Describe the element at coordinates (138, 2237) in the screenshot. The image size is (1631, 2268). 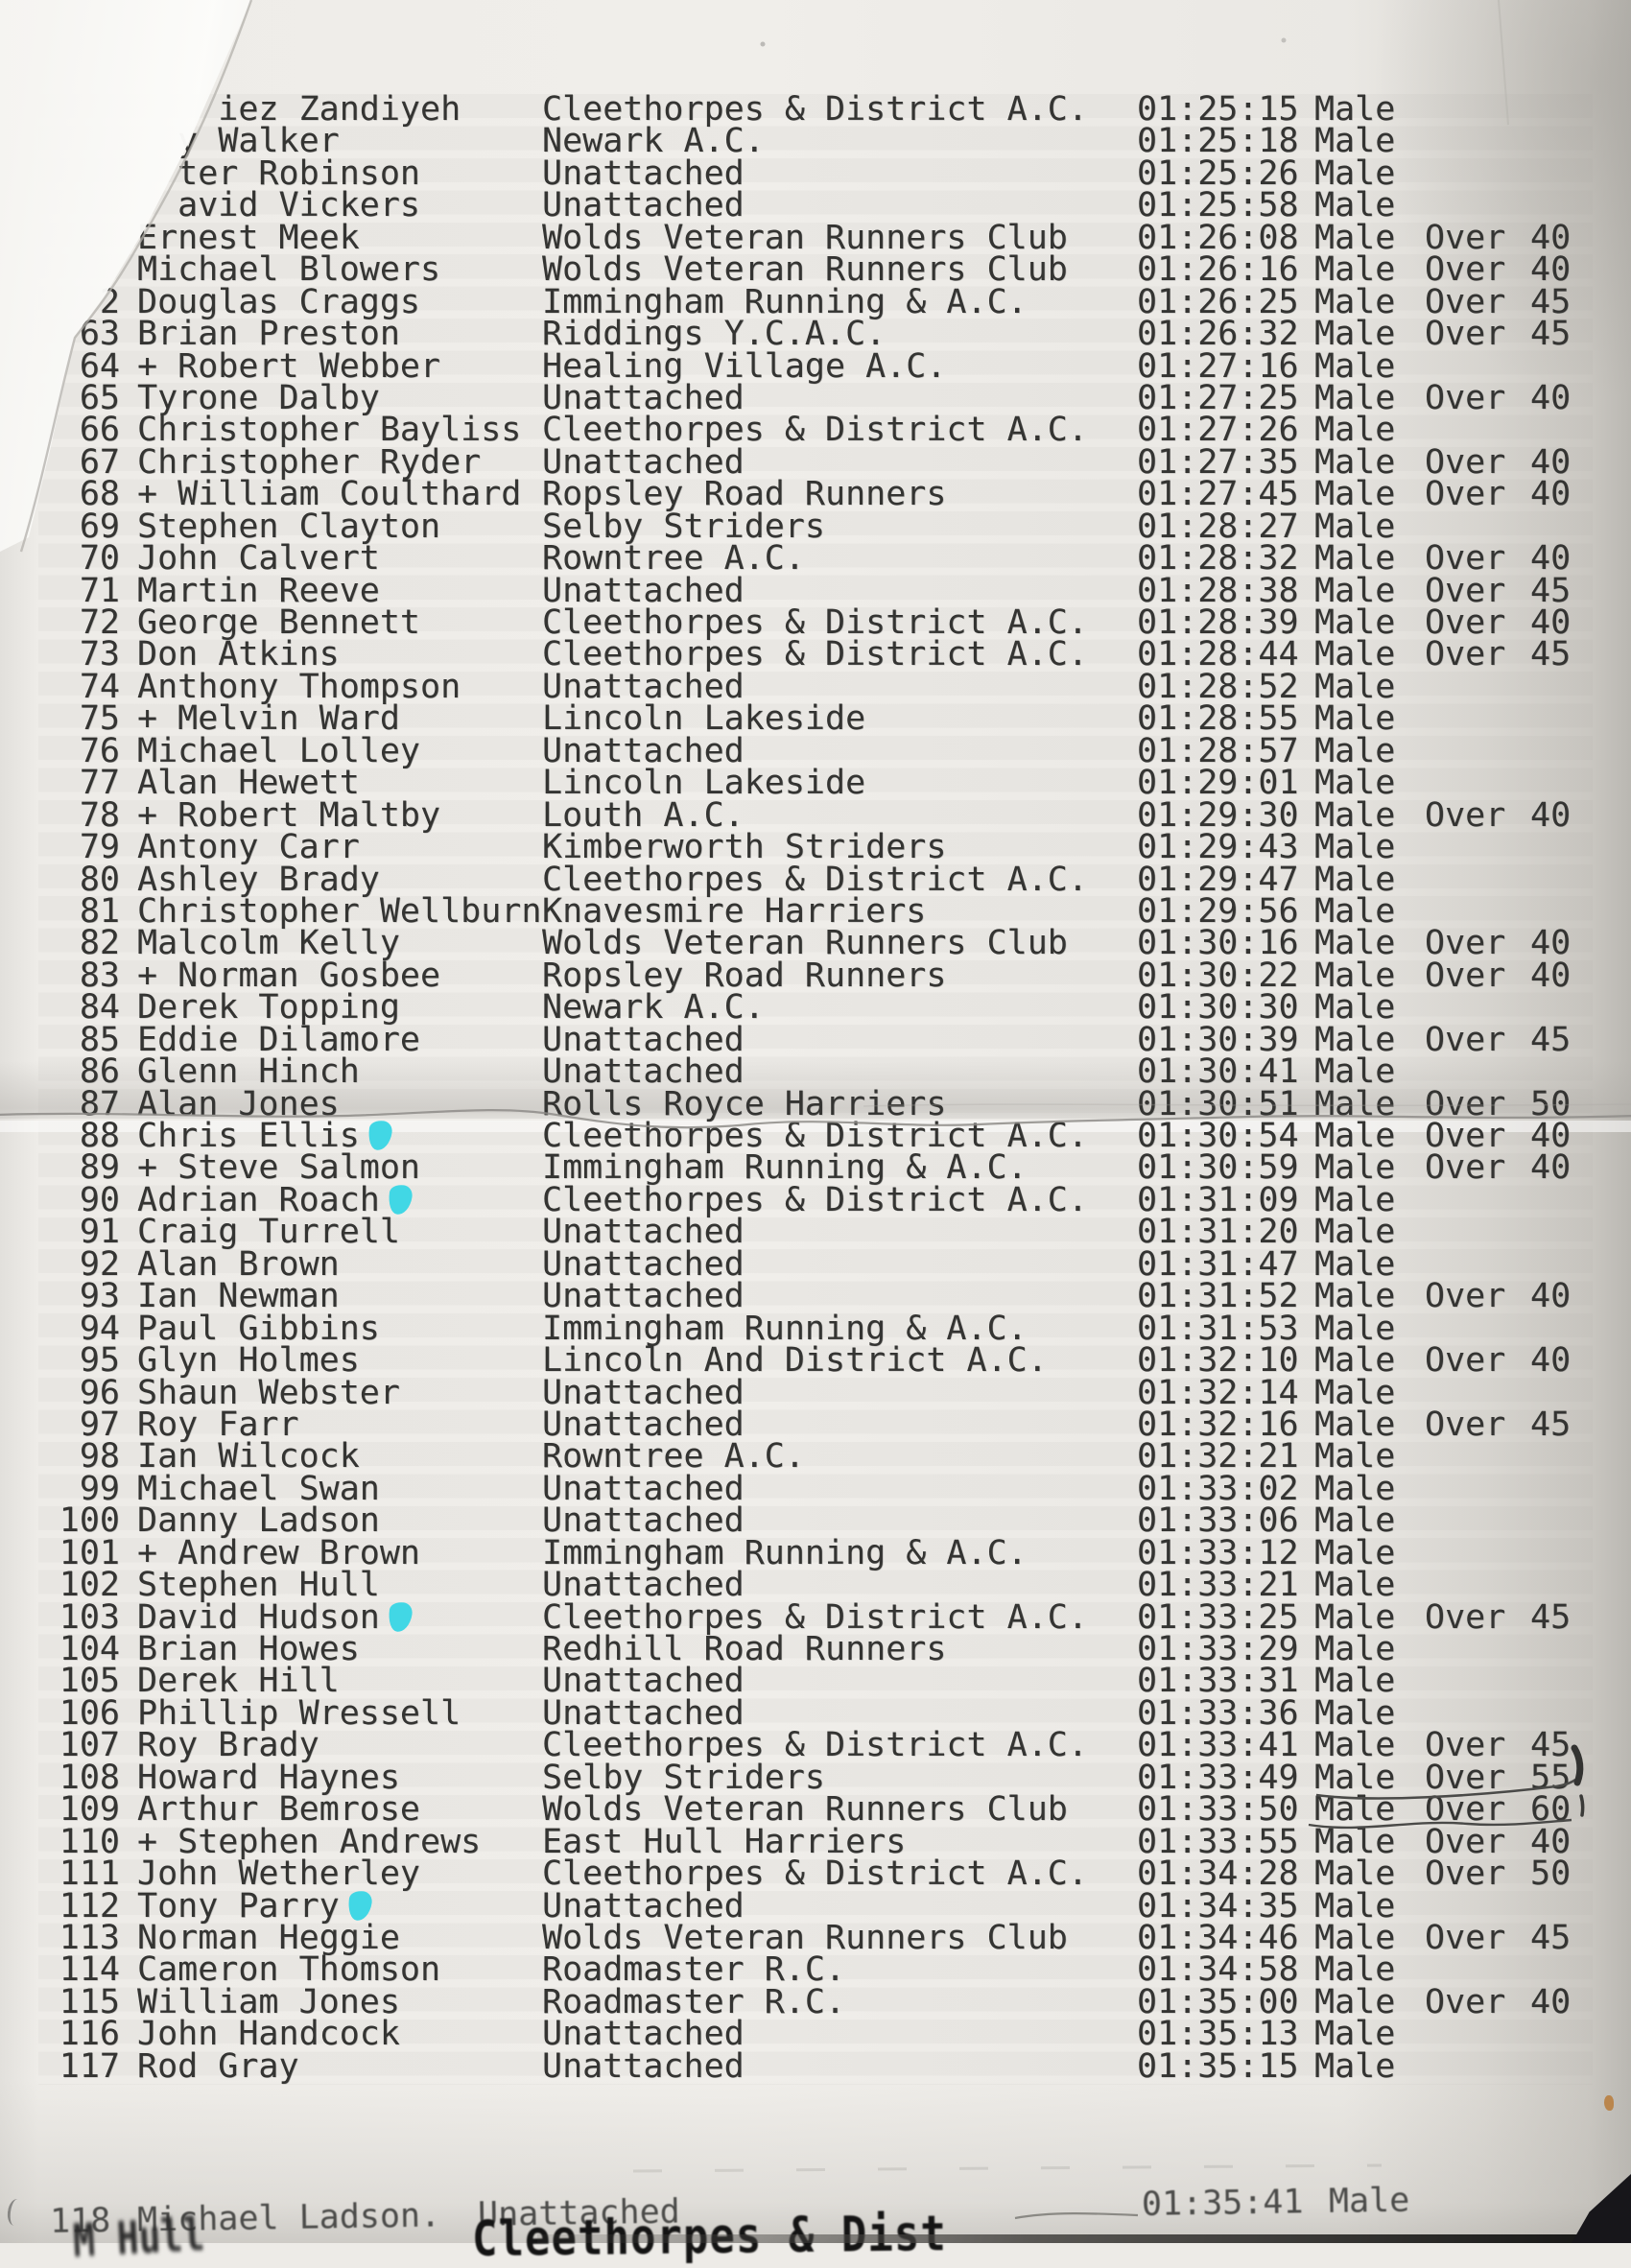
I see `footer-ink-smudge: M Hull` at that location.